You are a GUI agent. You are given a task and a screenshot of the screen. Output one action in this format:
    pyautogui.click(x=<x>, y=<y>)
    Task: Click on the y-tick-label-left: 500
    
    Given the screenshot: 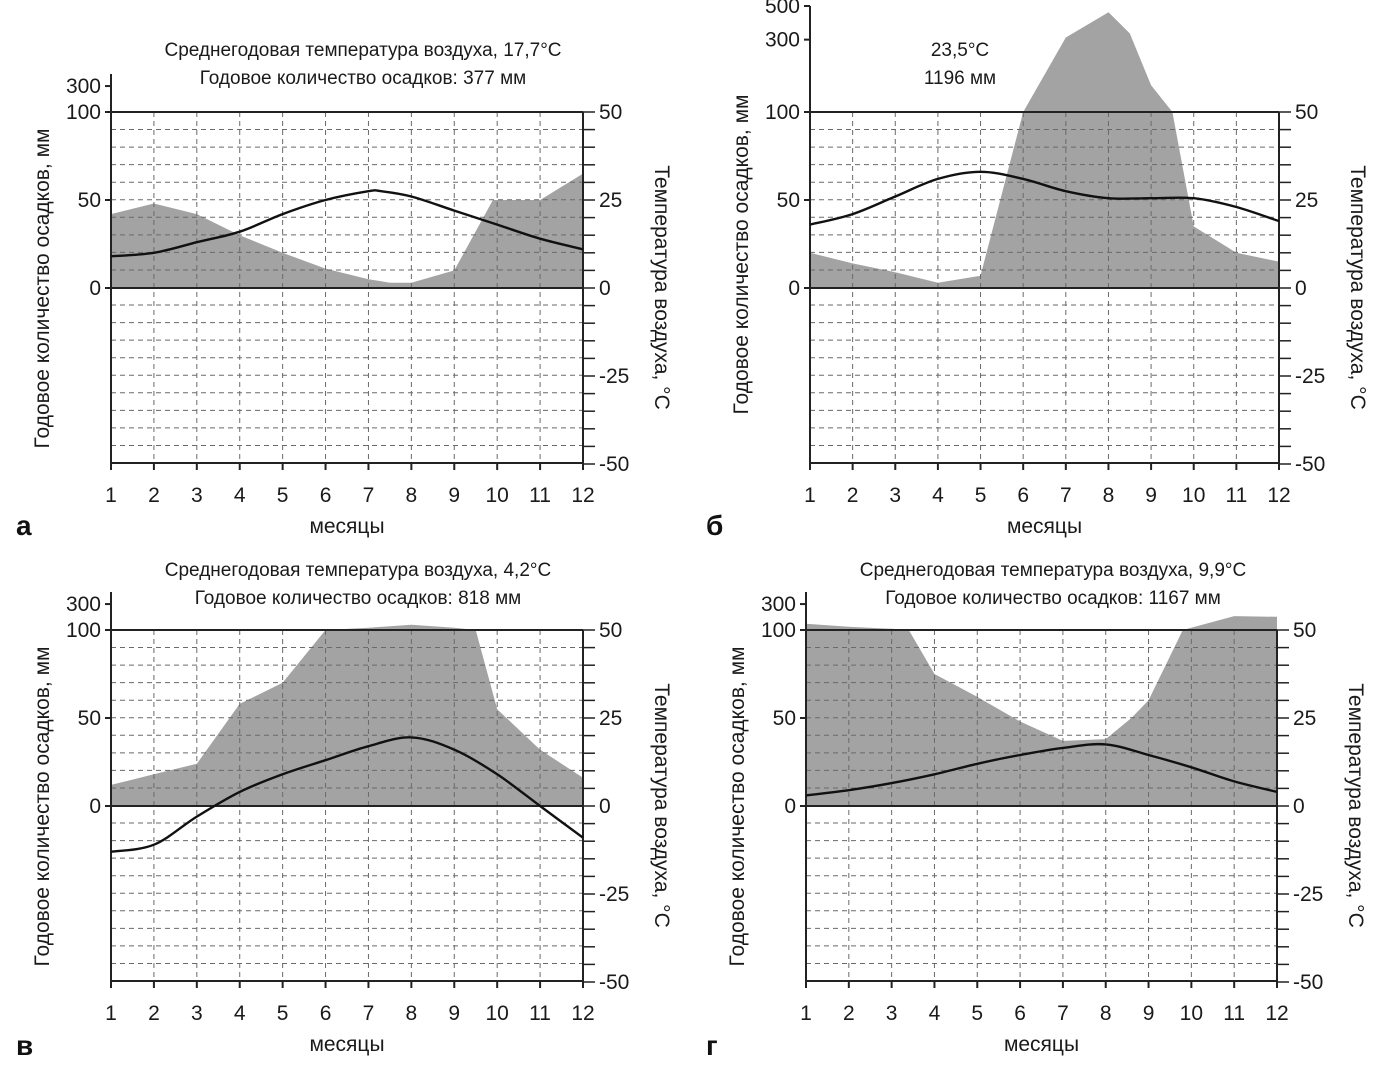 What is the action you would take?
    pyautogui.click(x=782, y=9)
    